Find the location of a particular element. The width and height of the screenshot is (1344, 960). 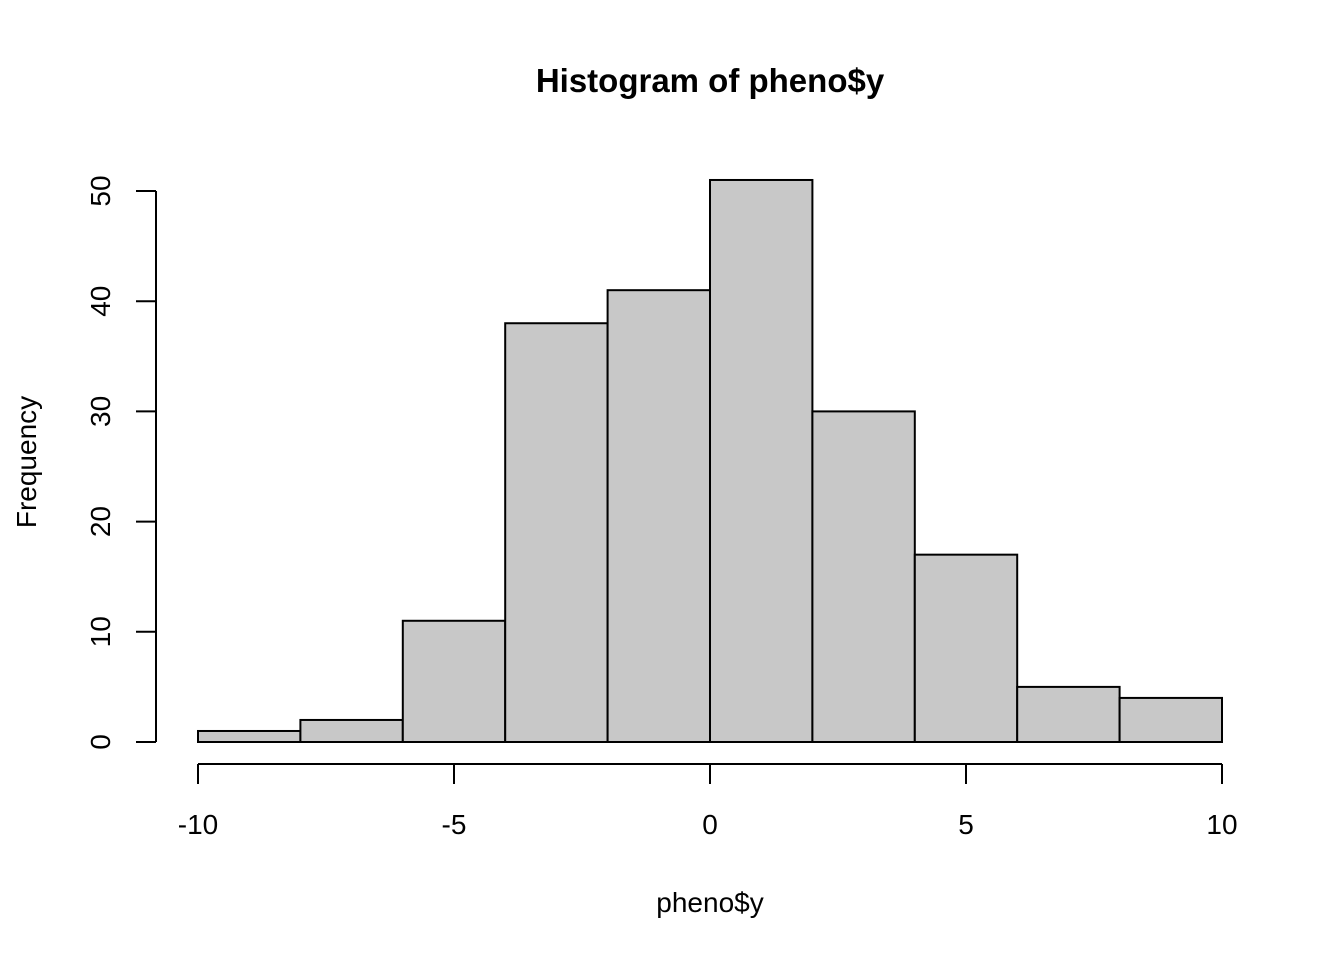

y-tick-label-4: 40 is located at coordinates (100, 301).